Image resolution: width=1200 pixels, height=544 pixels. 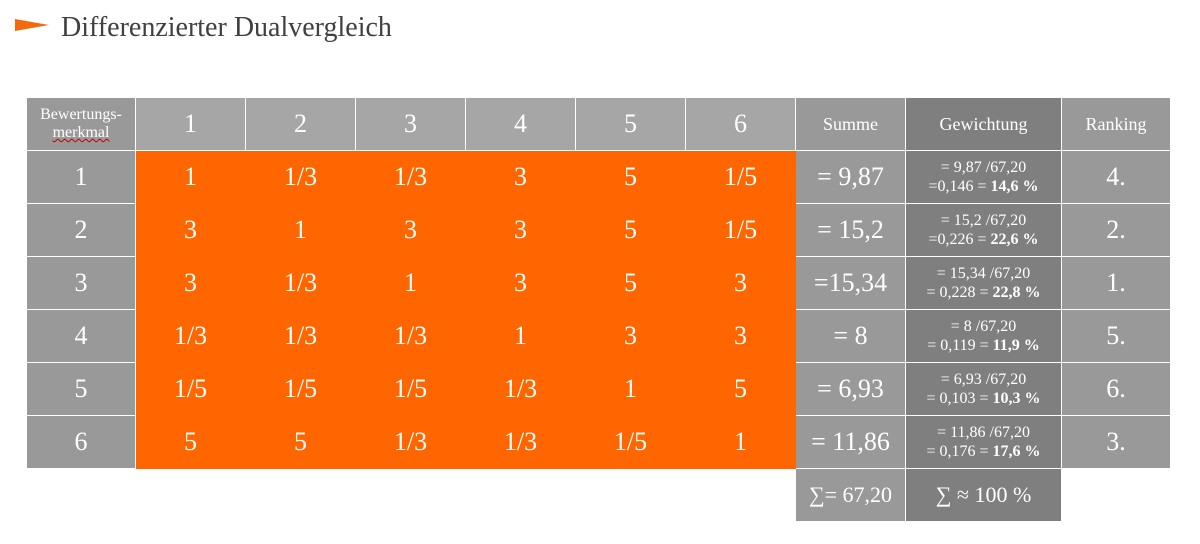 I want to click on row-label: 5, so click(x=81, y=389).